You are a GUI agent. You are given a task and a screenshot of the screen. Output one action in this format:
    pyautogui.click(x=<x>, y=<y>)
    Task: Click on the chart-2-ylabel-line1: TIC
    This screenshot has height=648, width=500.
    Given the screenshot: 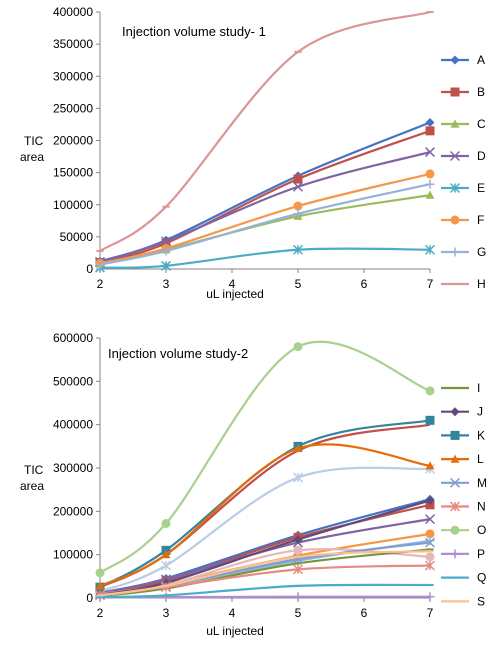 What is the action you would take?
    pyautogui.click(x=34, y=470)
    